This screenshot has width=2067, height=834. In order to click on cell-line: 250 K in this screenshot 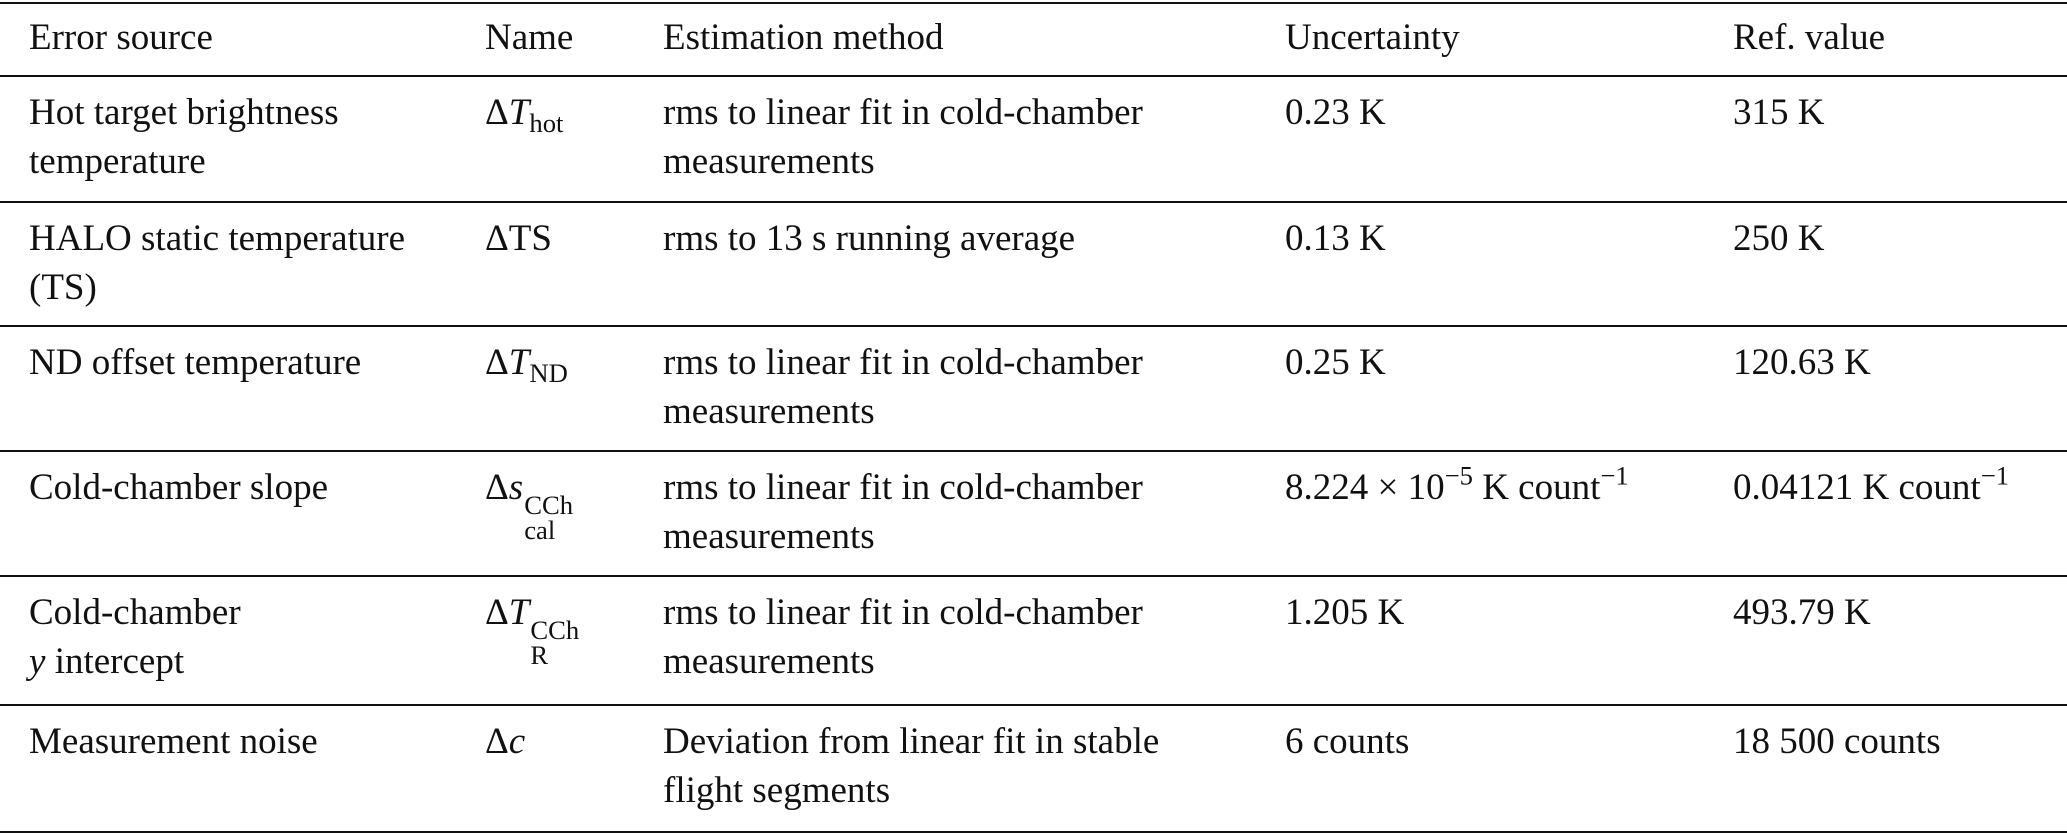, I will do `click(1779, 238)`.